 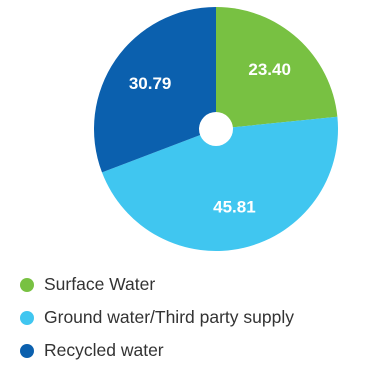 I want to click on legend-item: Recycled water, so click(x=157, y=350).